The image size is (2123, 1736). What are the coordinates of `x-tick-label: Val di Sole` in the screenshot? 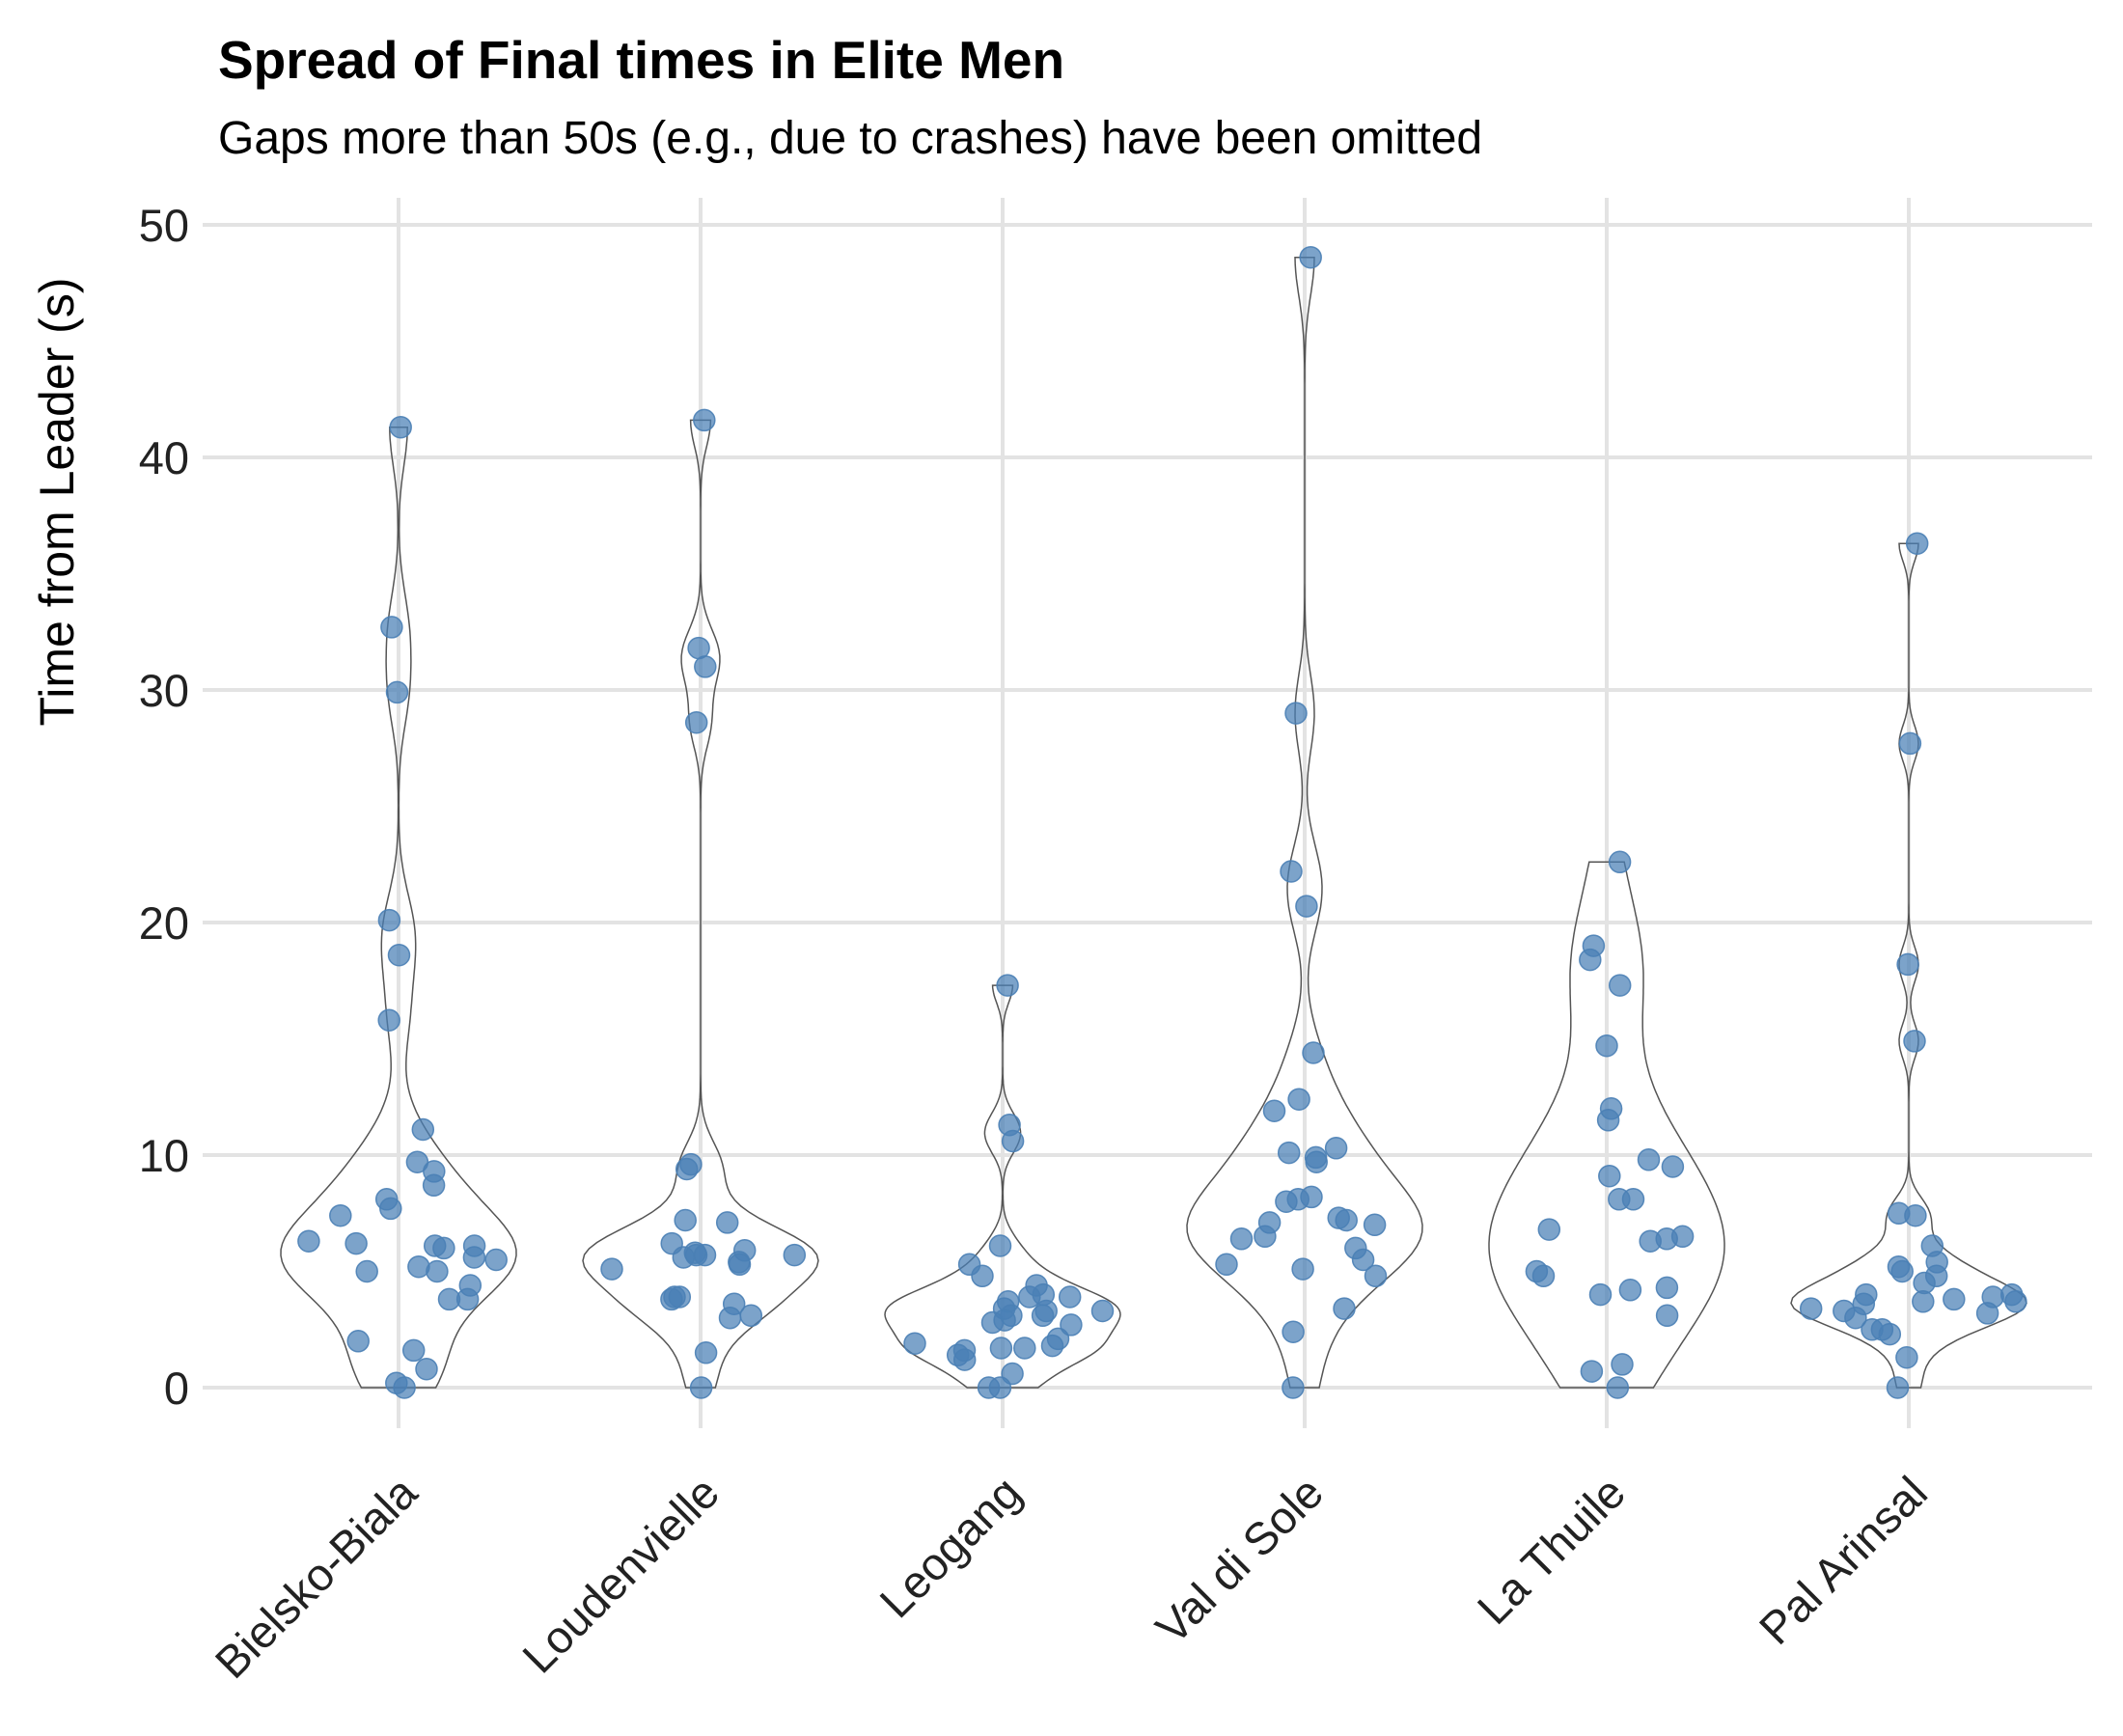 It's located at (1239, 1560).